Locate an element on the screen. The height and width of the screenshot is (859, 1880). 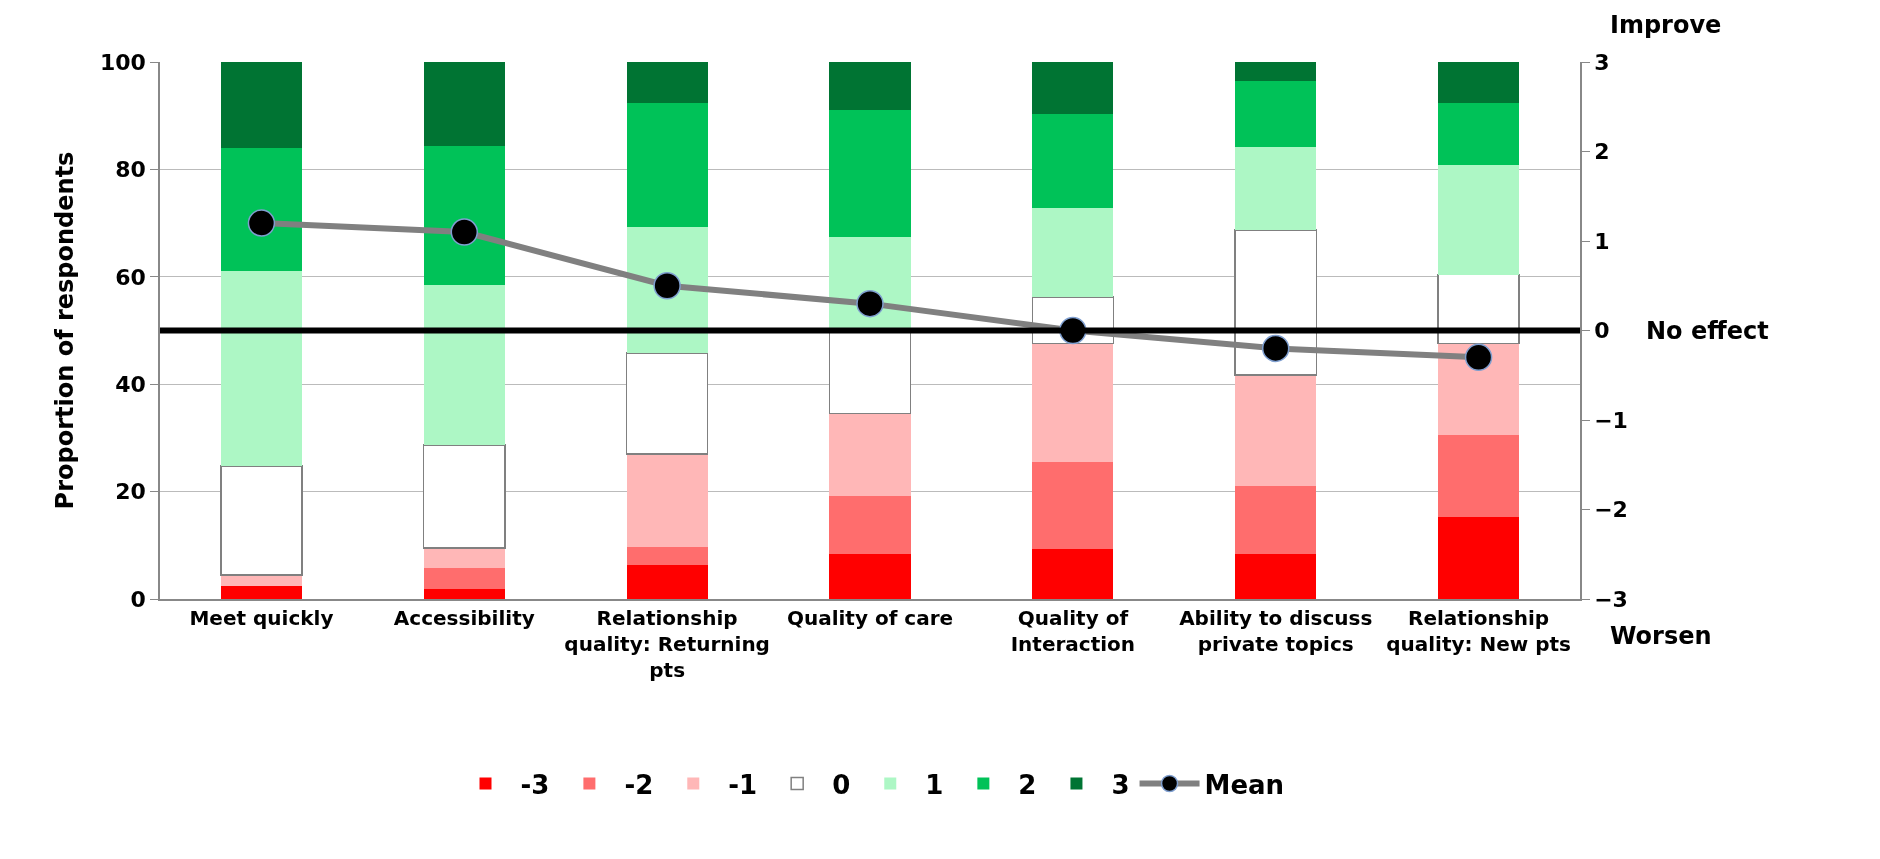
y2-tick-label: 0 is located at coordinates (1602, 331).